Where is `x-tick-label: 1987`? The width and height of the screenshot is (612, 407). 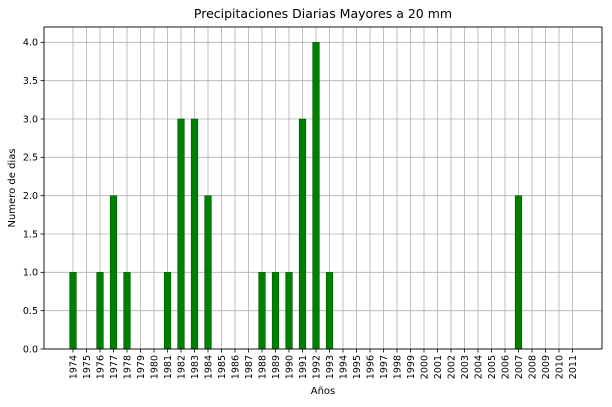
x-tick-label: 1987 is located at coordinates (249, 367).